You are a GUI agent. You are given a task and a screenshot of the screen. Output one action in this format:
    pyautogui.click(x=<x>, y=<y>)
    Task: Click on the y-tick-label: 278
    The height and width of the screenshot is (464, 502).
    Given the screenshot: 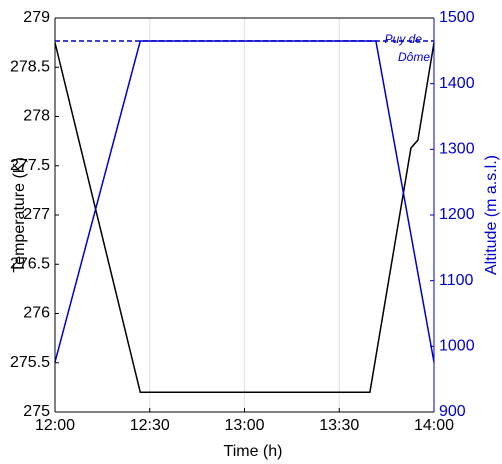 What is the action you would take?
    pyautogui.click(x=36, y=116)
    